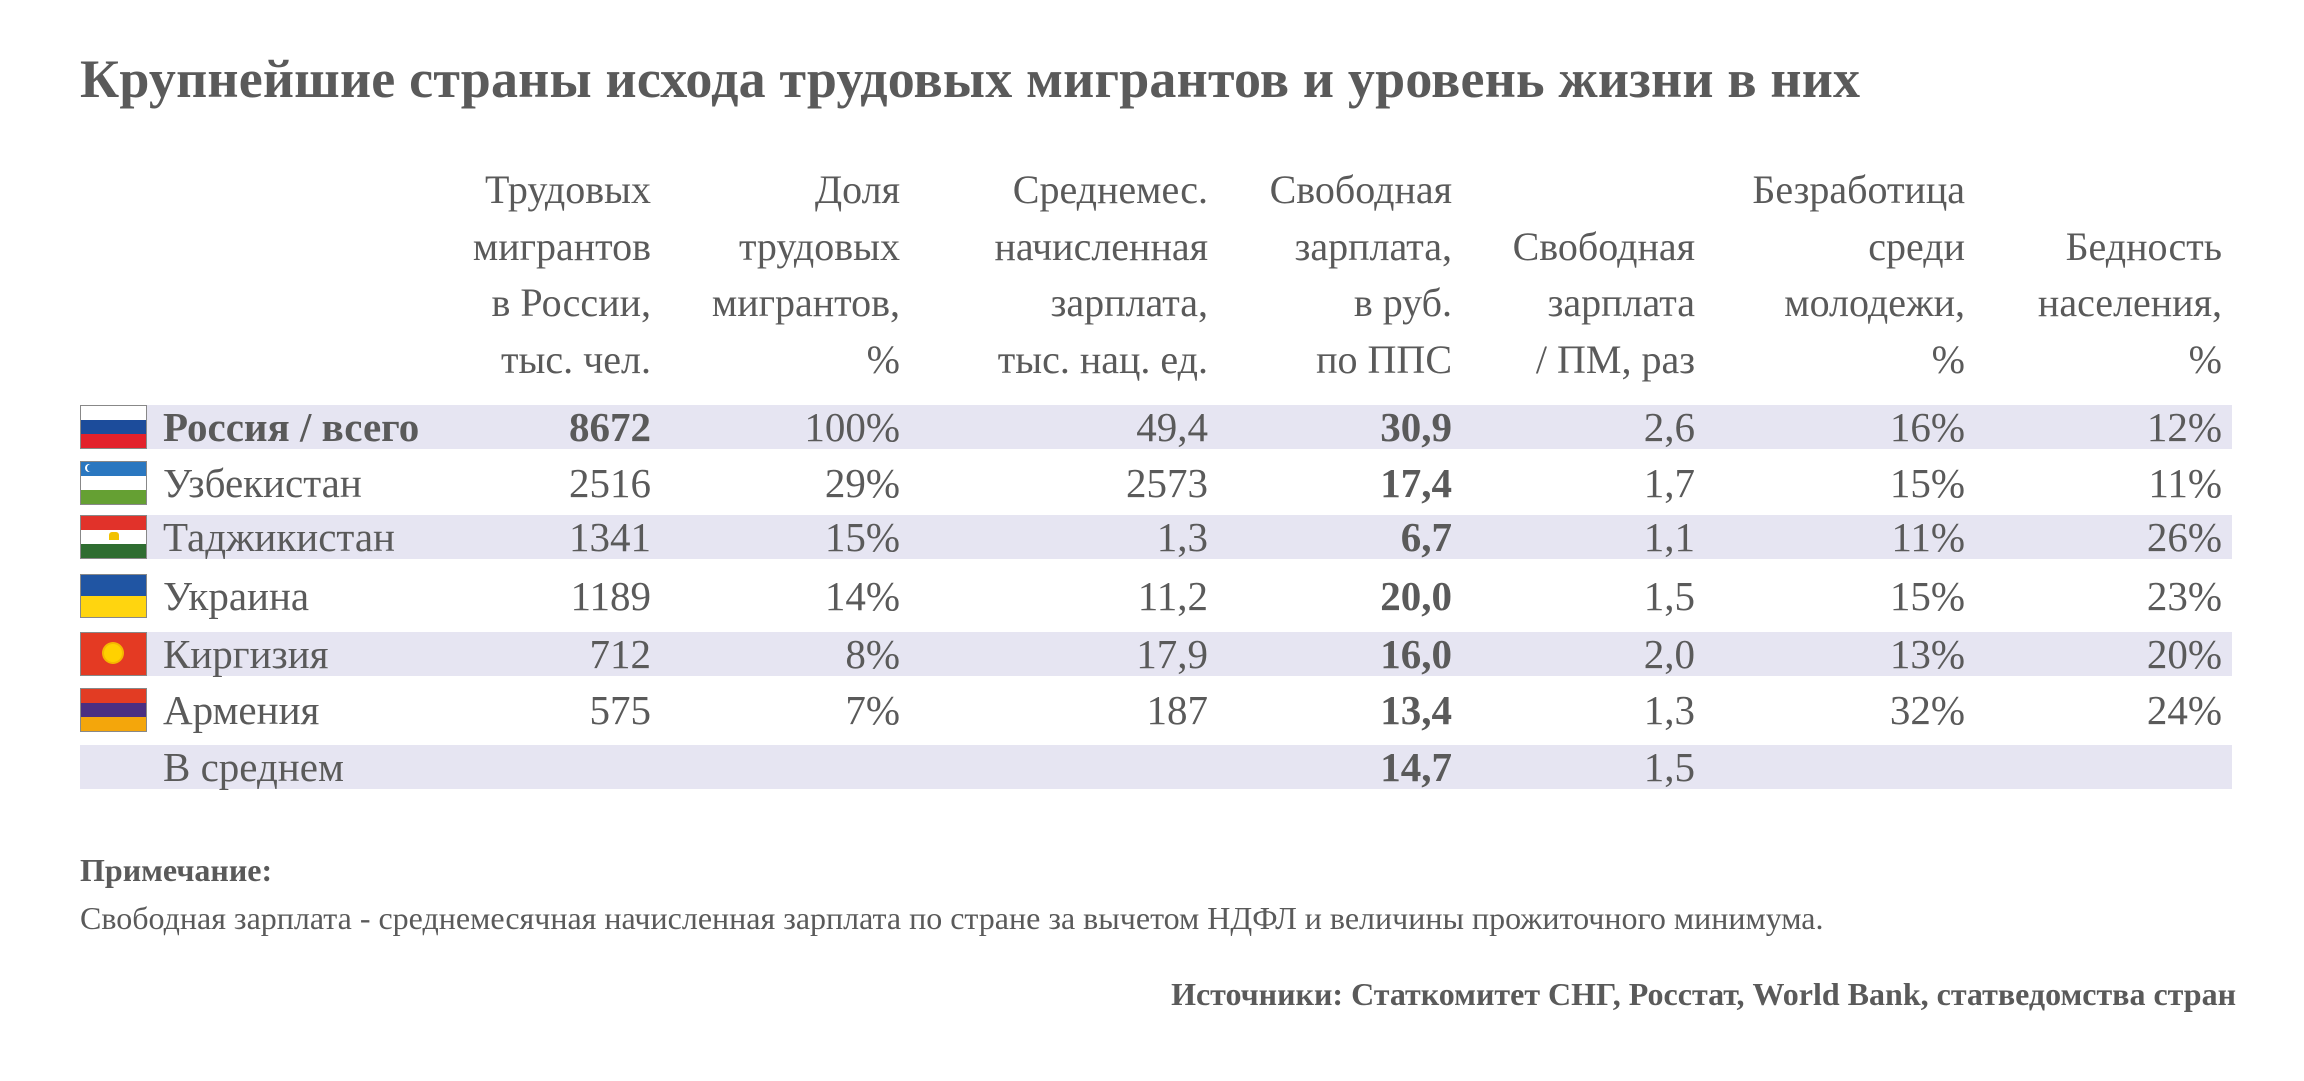 This screenshot has height=1081, width=2304. I want to click on table-cell: 49,4, so click(1172, 427).